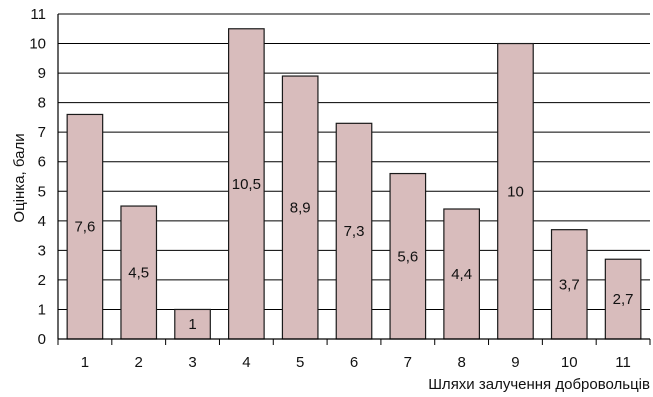  What do you see at coordinates (515, 362) in the screenshot?
I see `x-tick-label: 9` at bounding box center [515, 362].